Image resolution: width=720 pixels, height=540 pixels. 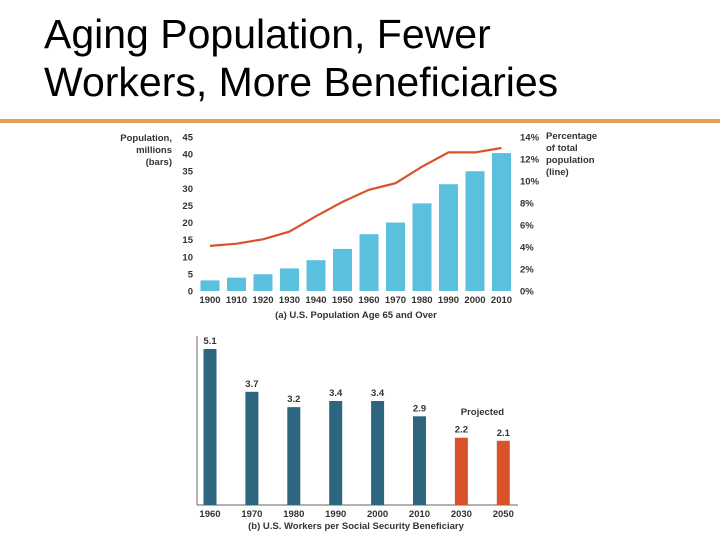 What do you see at coordinates (209, 514) in the screenshot?
I see `chart-b-x-tick-label: 1960` at bounding box center [209, 514].